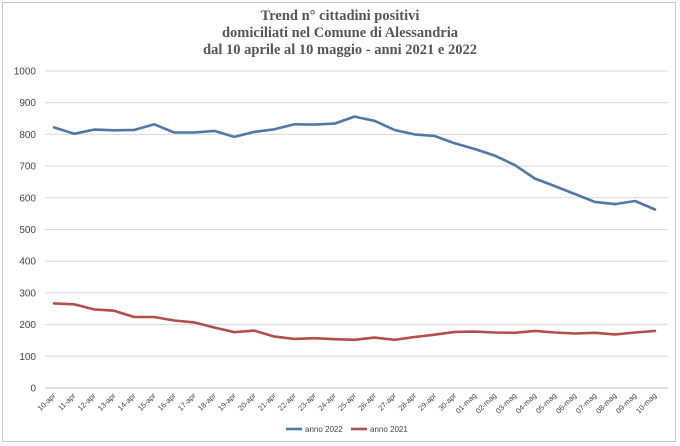 Image resolution: width=680 pixels, height=446 pixels. Describe the element at coordinates (87, 402) in the screenshot. I see `x-tick-label: 12-apr` at that location.